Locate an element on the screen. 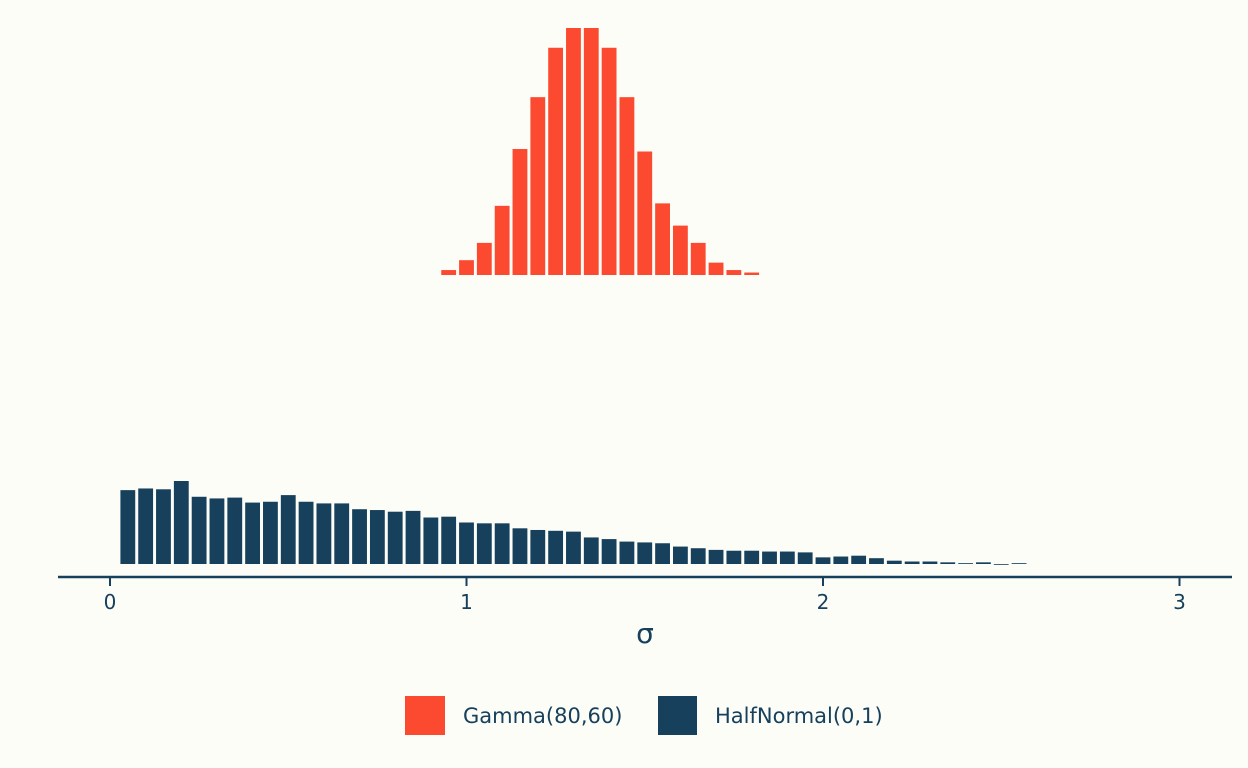  x-tick-label: 3 is located at coordinates (1179, 602).